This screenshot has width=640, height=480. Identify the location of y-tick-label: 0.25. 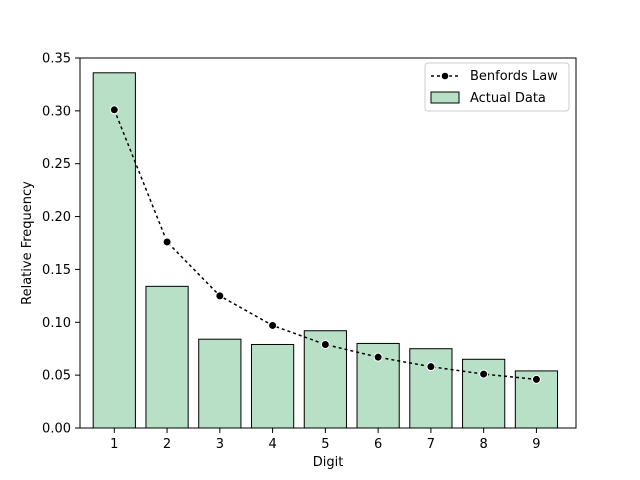
(56, 164).